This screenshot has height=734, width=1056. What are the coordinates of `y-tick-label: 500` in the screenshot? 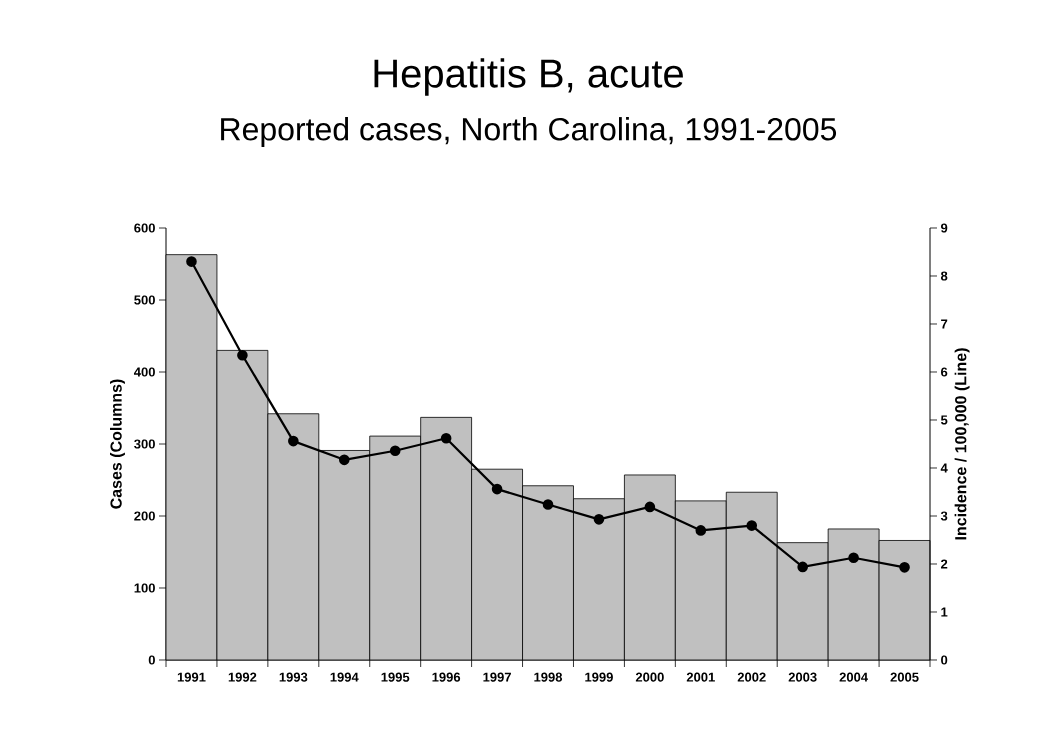 It's located at (144, 300).